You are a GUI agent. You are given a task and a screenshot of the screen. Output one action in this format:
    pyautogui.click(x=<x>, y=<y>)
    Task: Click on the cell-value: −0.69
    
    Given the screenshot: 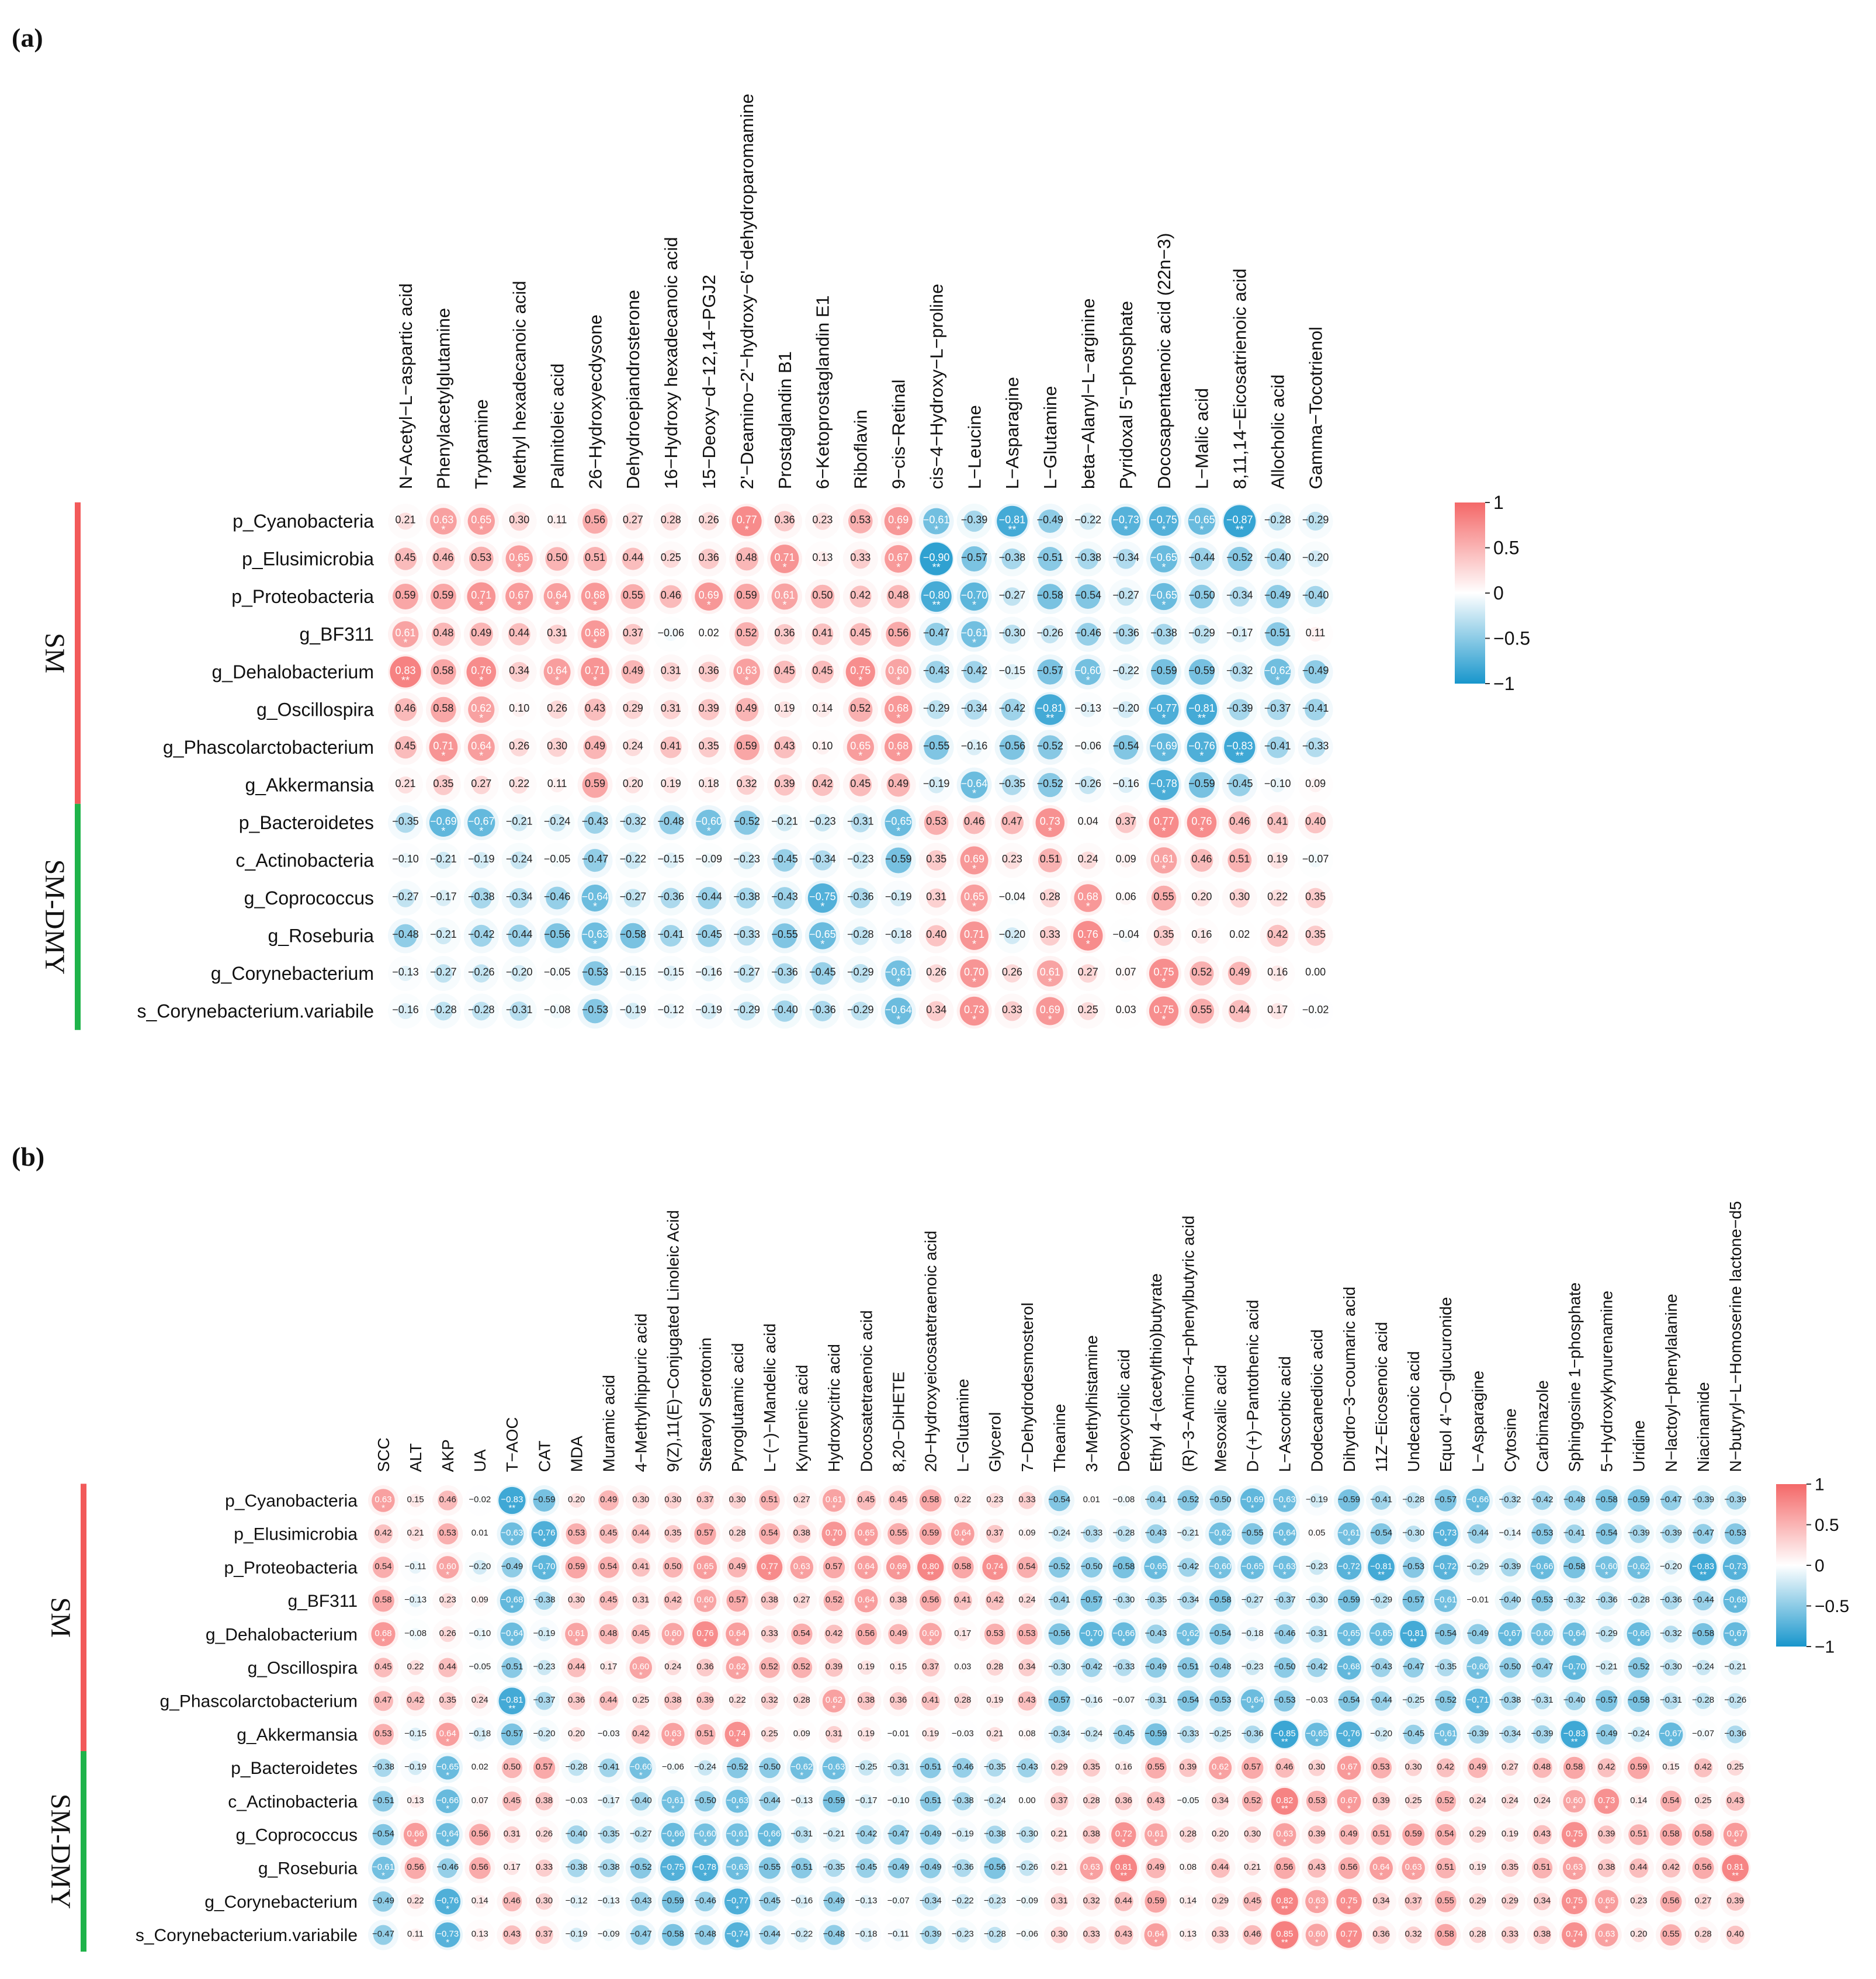 What is the action you would take?
    pyautogui.click(x=443, y=821)
    